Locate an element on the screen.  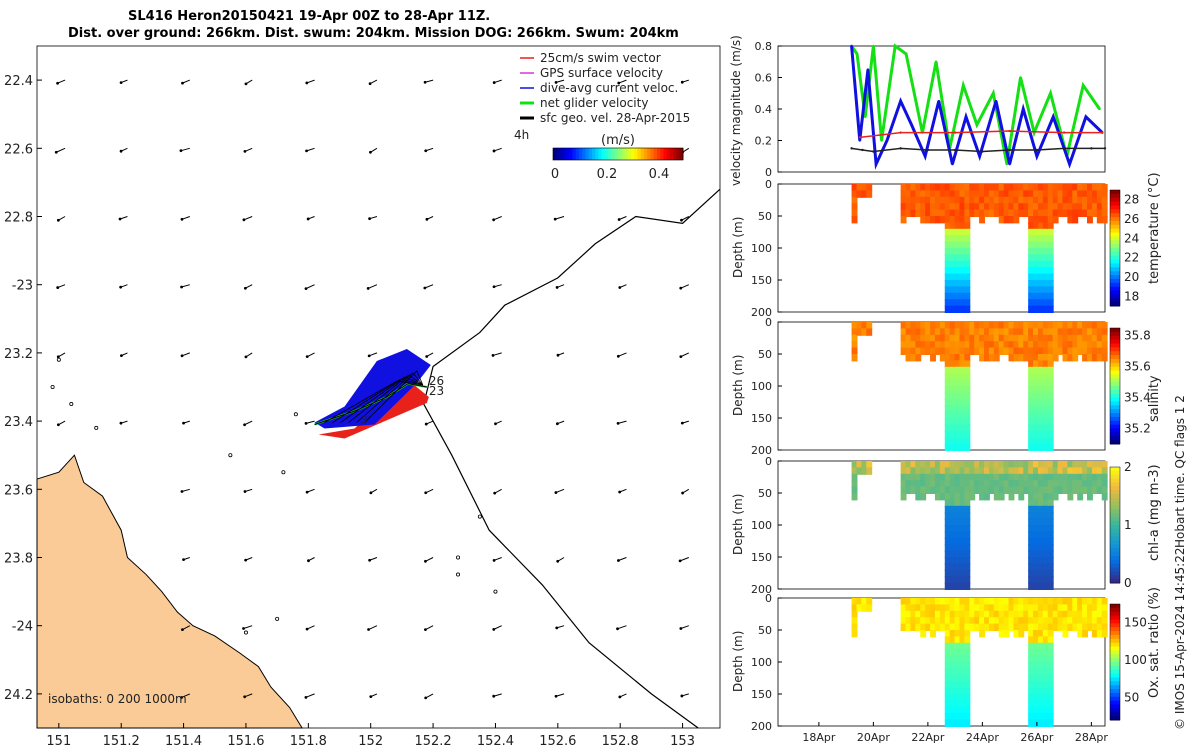
heatmap-ctick-label: 22 is located at coordinates (1131, 258).